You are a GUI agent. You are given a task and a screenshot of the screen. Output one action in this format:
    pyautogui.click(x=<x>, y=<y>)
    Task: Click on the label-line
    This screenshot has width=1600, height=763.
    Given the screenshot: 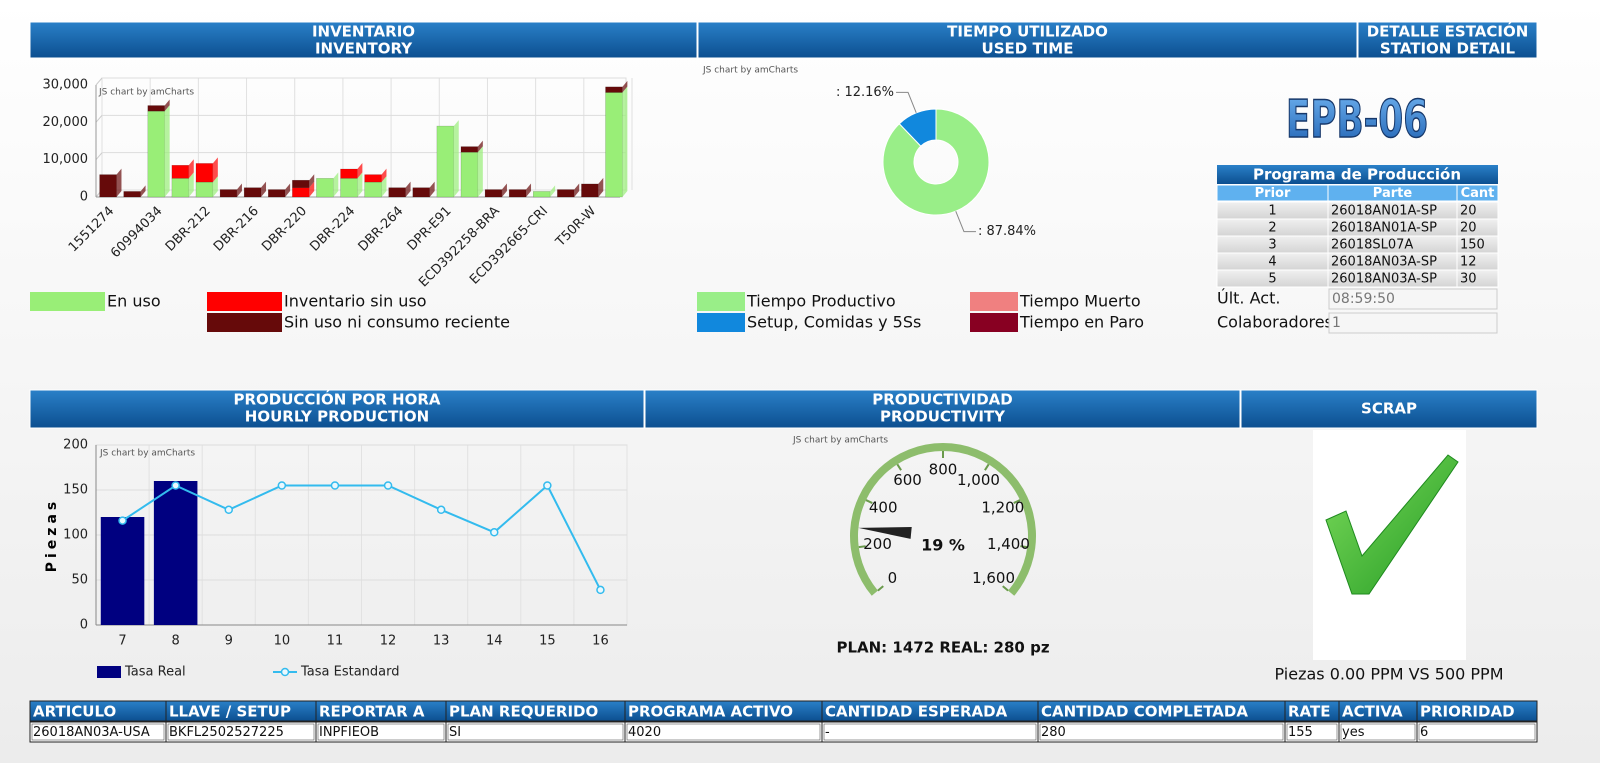 What is the action you would take?
    pyautogui.click(x=965, y=221)
    